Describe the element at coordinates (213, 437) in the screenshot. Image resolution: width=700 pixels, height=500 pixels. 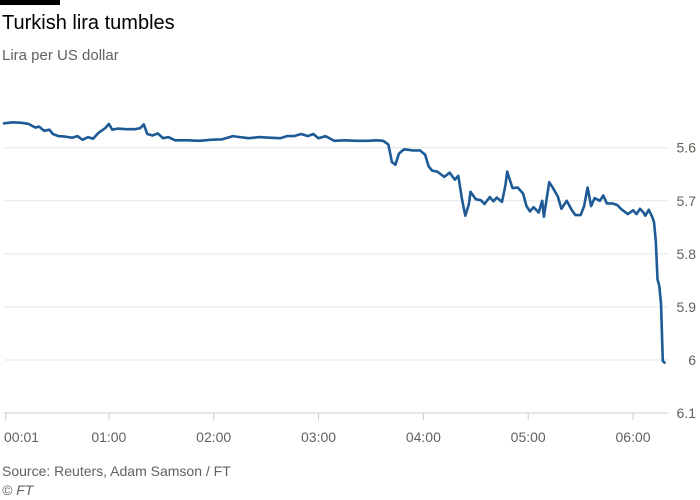
I see `x-tick-label: 02:00` at that location.